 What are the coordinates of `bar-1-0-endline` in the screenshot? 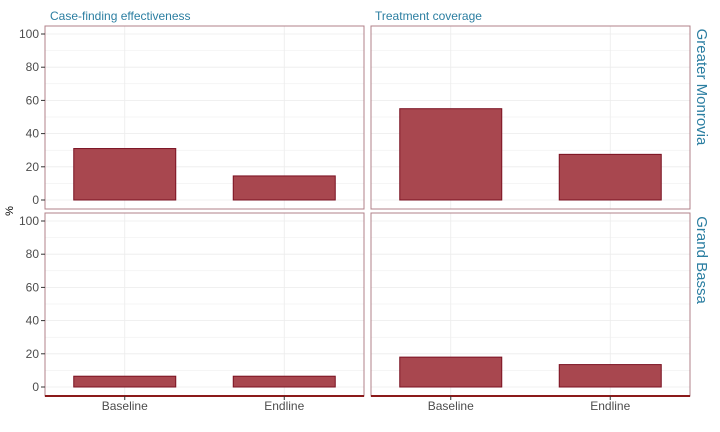 It's located at (284, 381).